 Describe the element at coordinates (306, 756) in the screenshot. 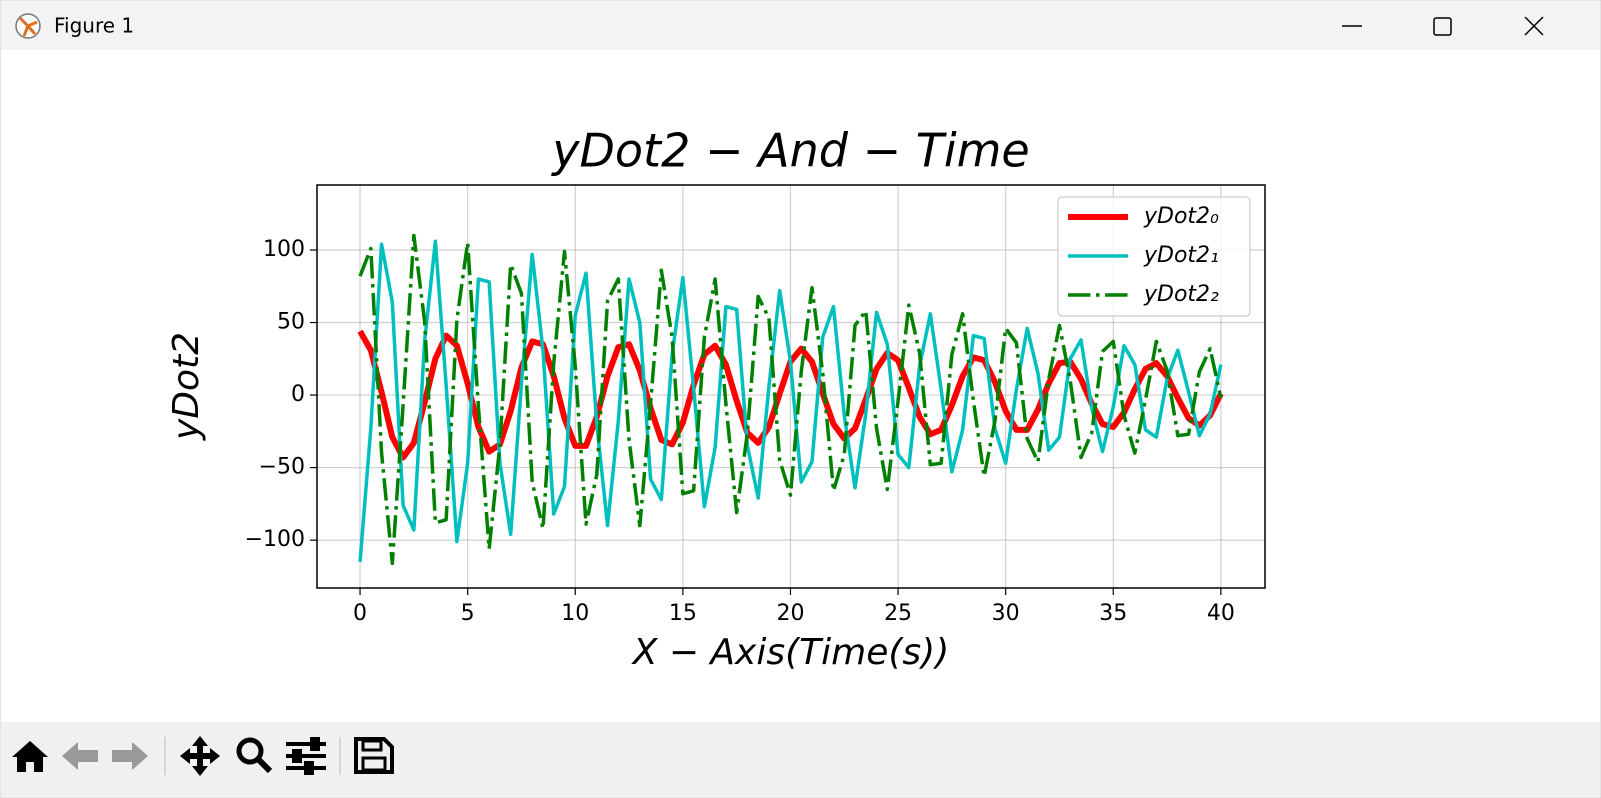

I see `configure-button` at that location.